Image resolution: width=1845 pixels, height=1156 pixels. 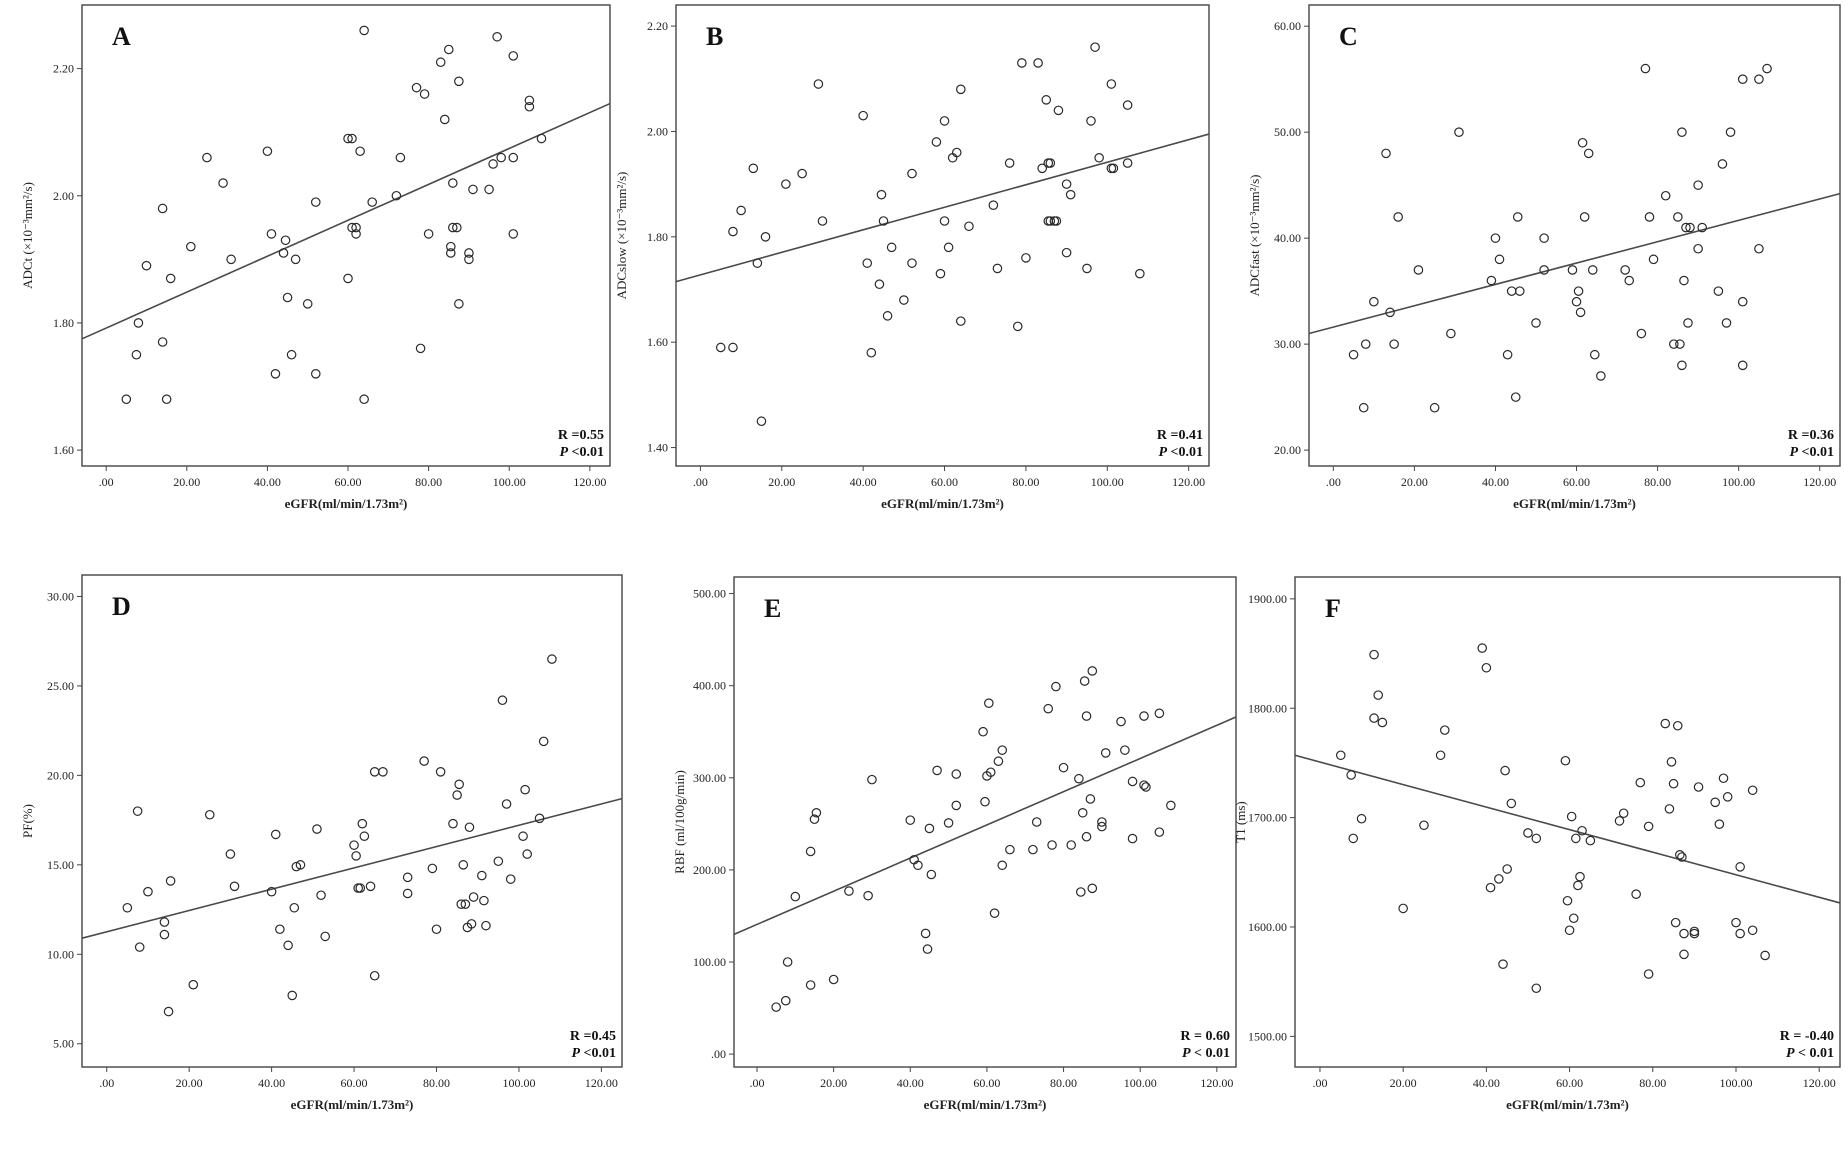 I want to click on y-tick-label: .00, so click(x=718, y=1054).